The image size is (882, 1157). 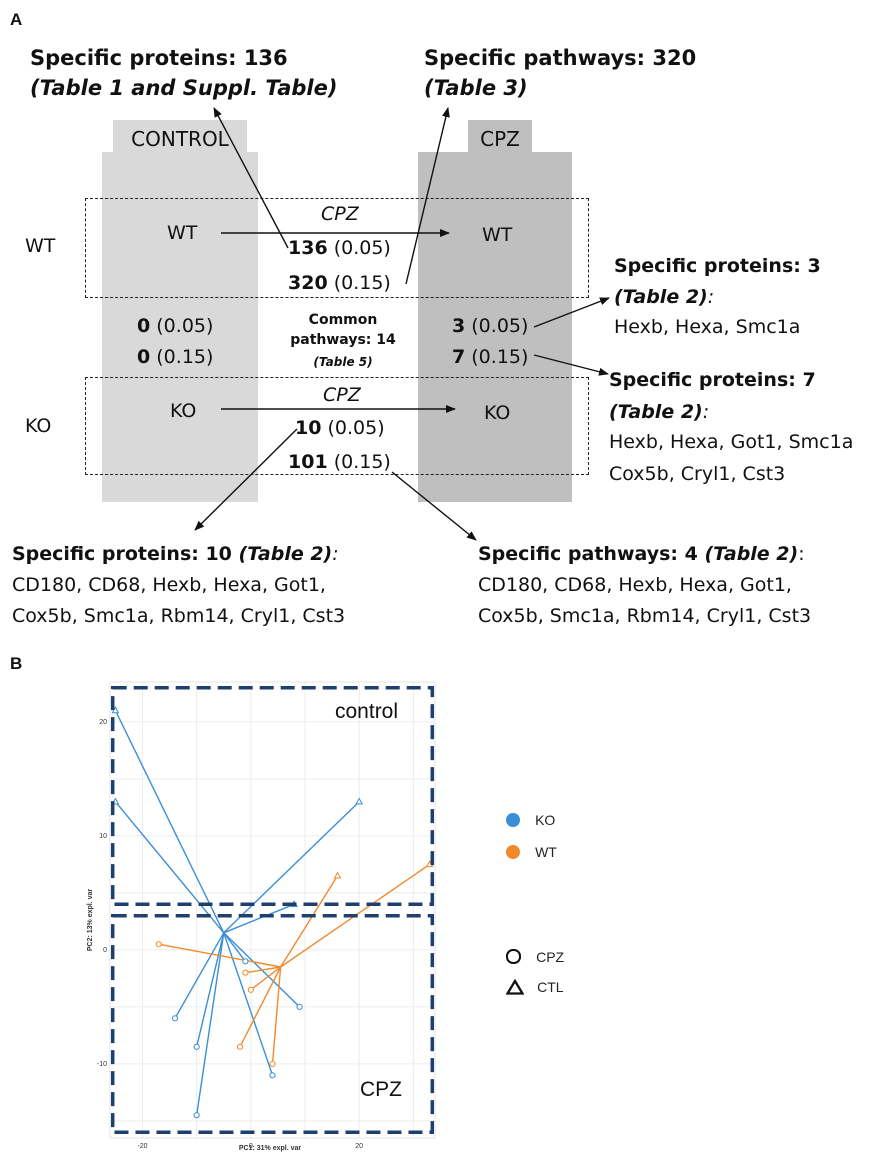 What do you see at coordinates (175, 326) in the screenshot?
I see `control-count-005: 0 (0.05)` at bounding box center [175, 326].